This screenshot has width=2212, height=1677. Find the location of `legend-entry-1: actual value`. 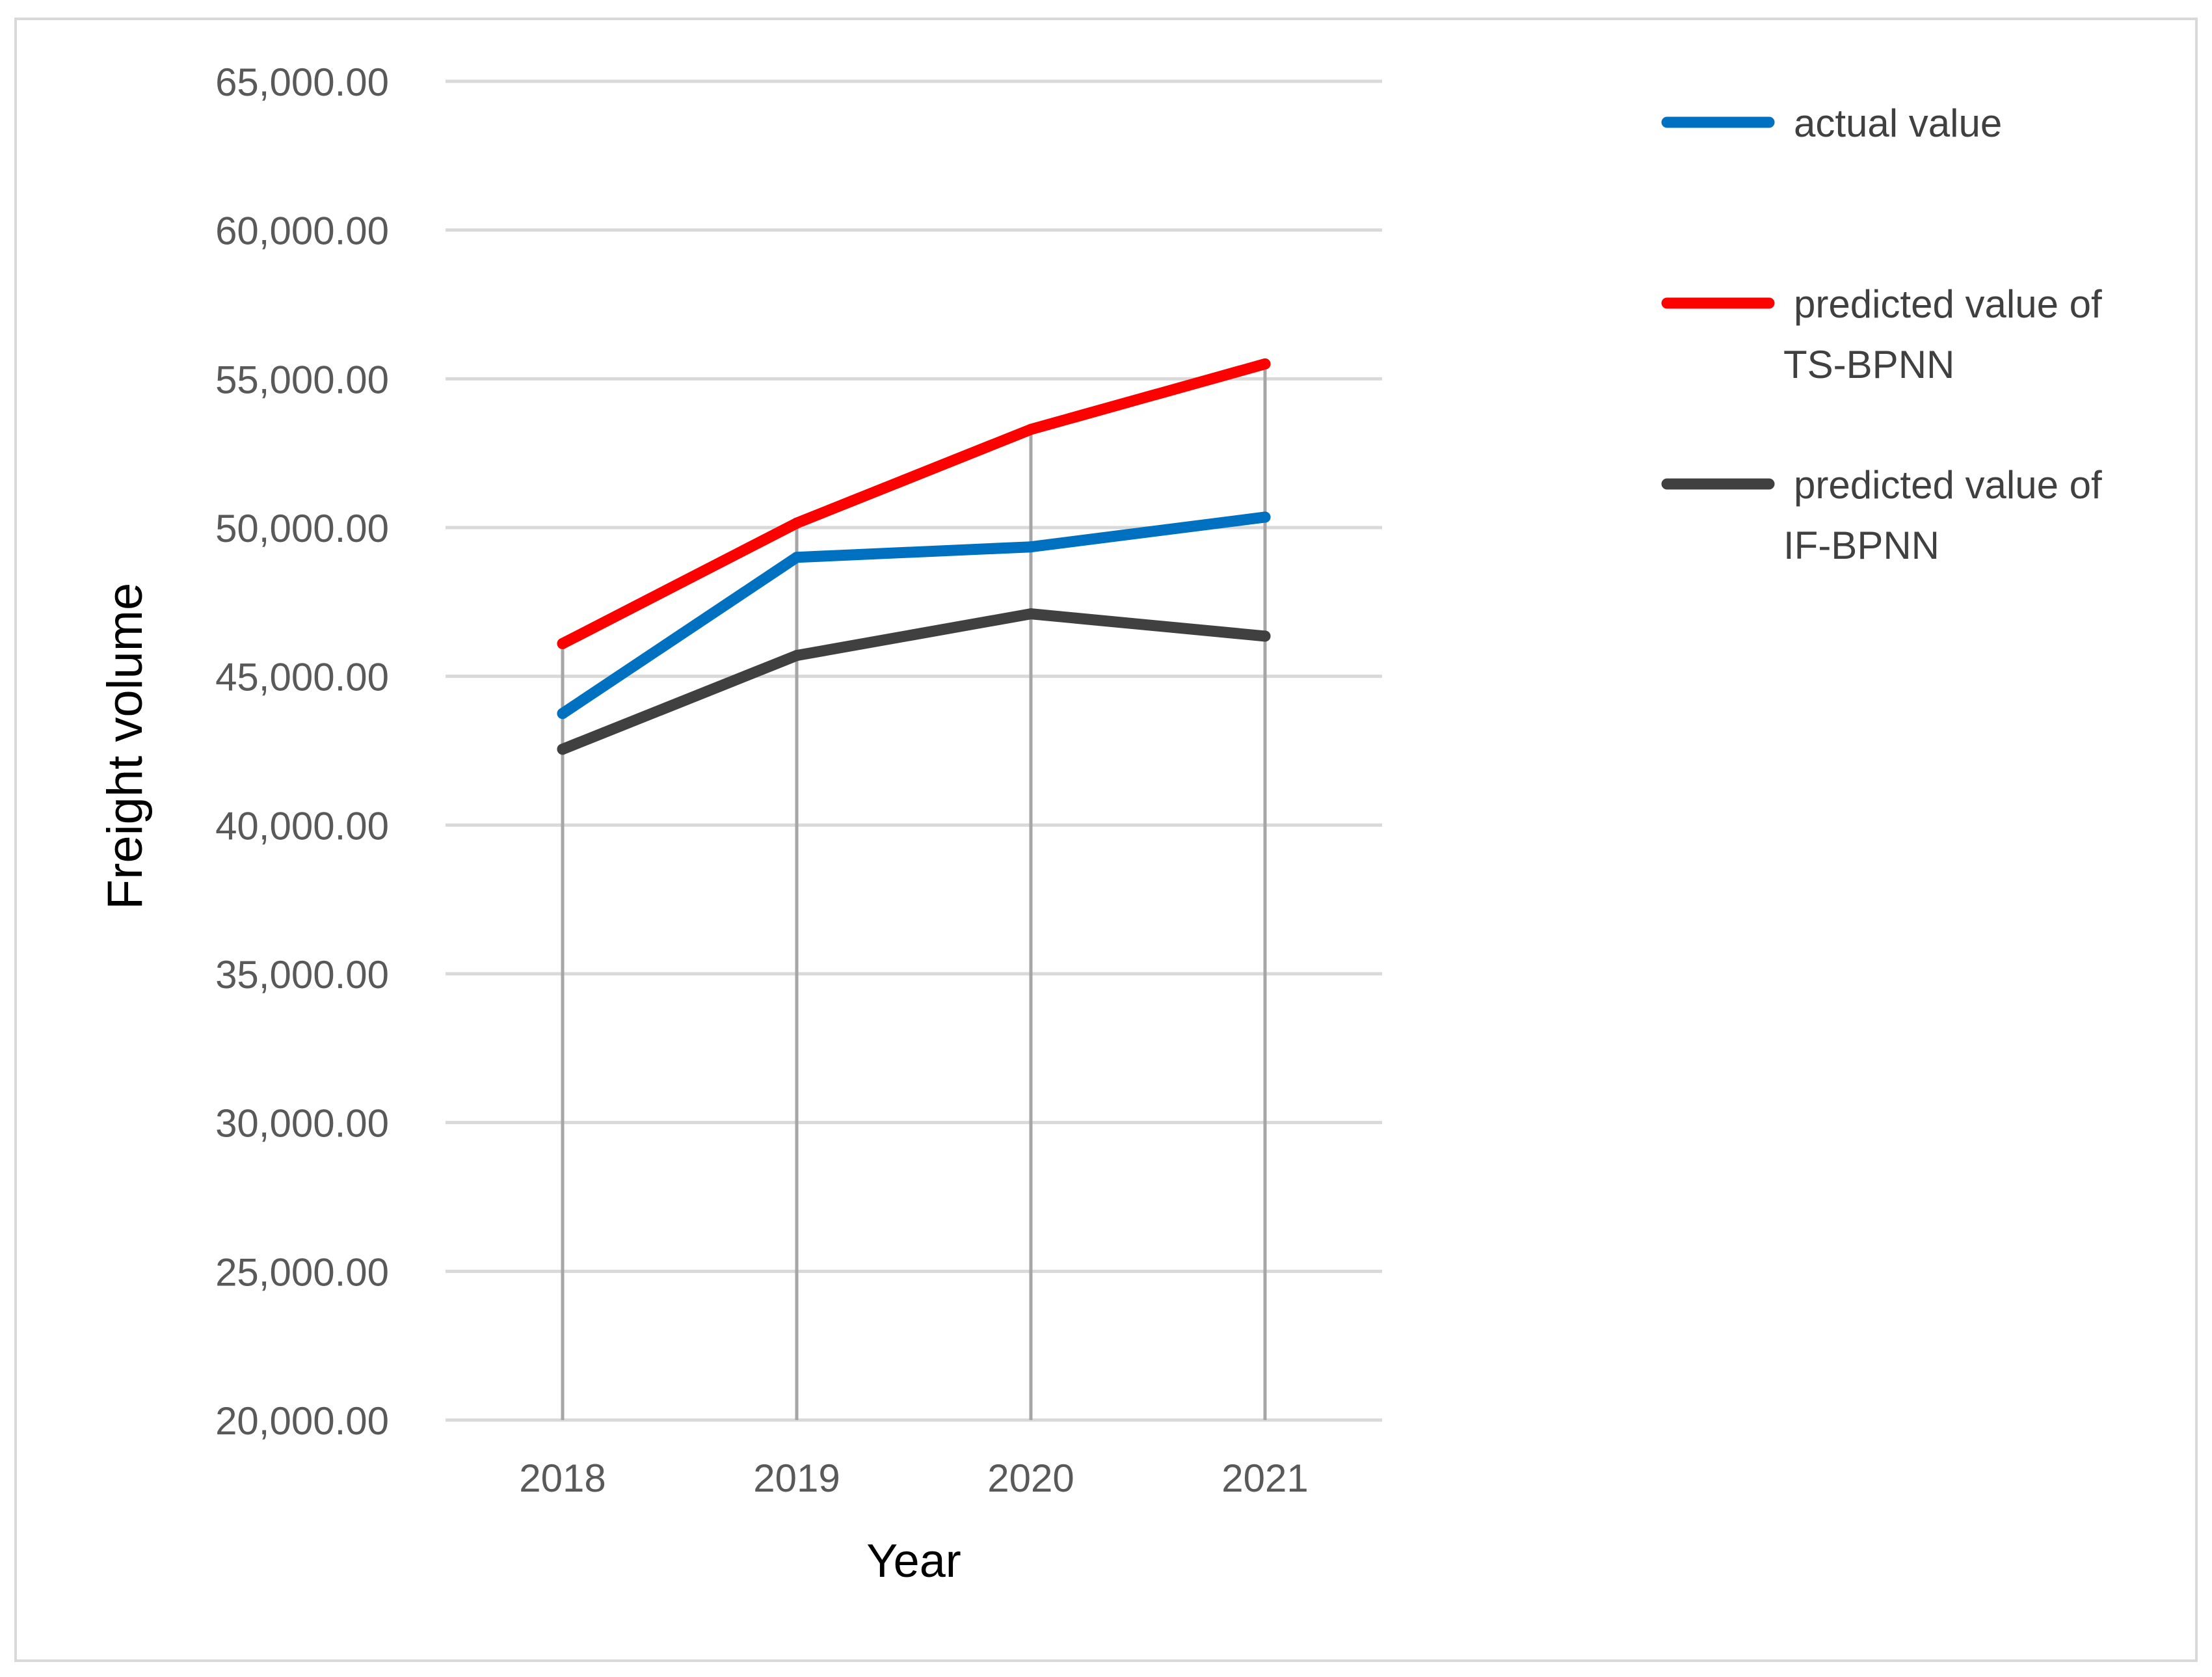

legend-entry-1: actual value is located at coordinates (1831, 123).